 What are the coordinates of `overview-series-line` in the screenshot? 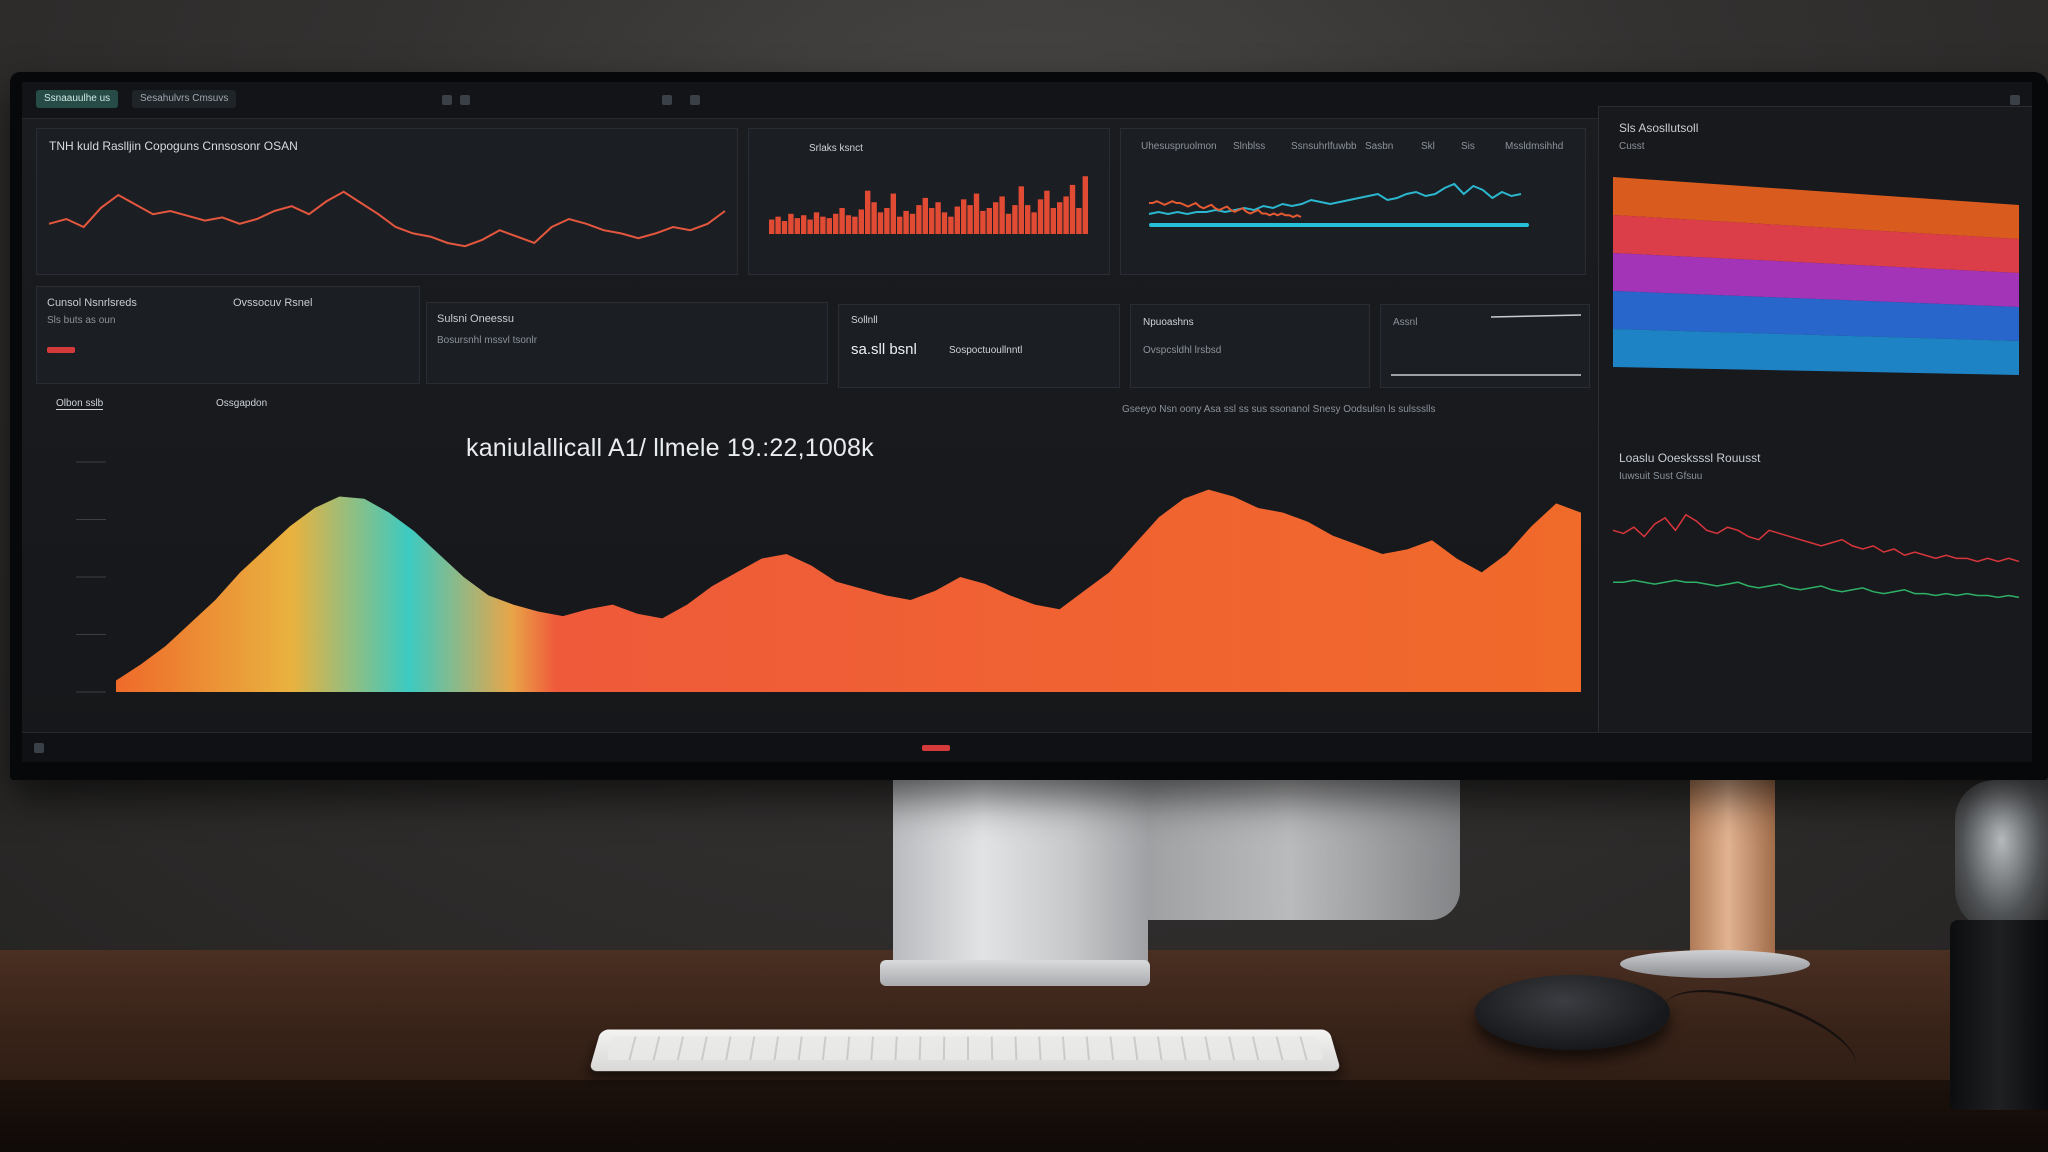 It's located at (387, 219).